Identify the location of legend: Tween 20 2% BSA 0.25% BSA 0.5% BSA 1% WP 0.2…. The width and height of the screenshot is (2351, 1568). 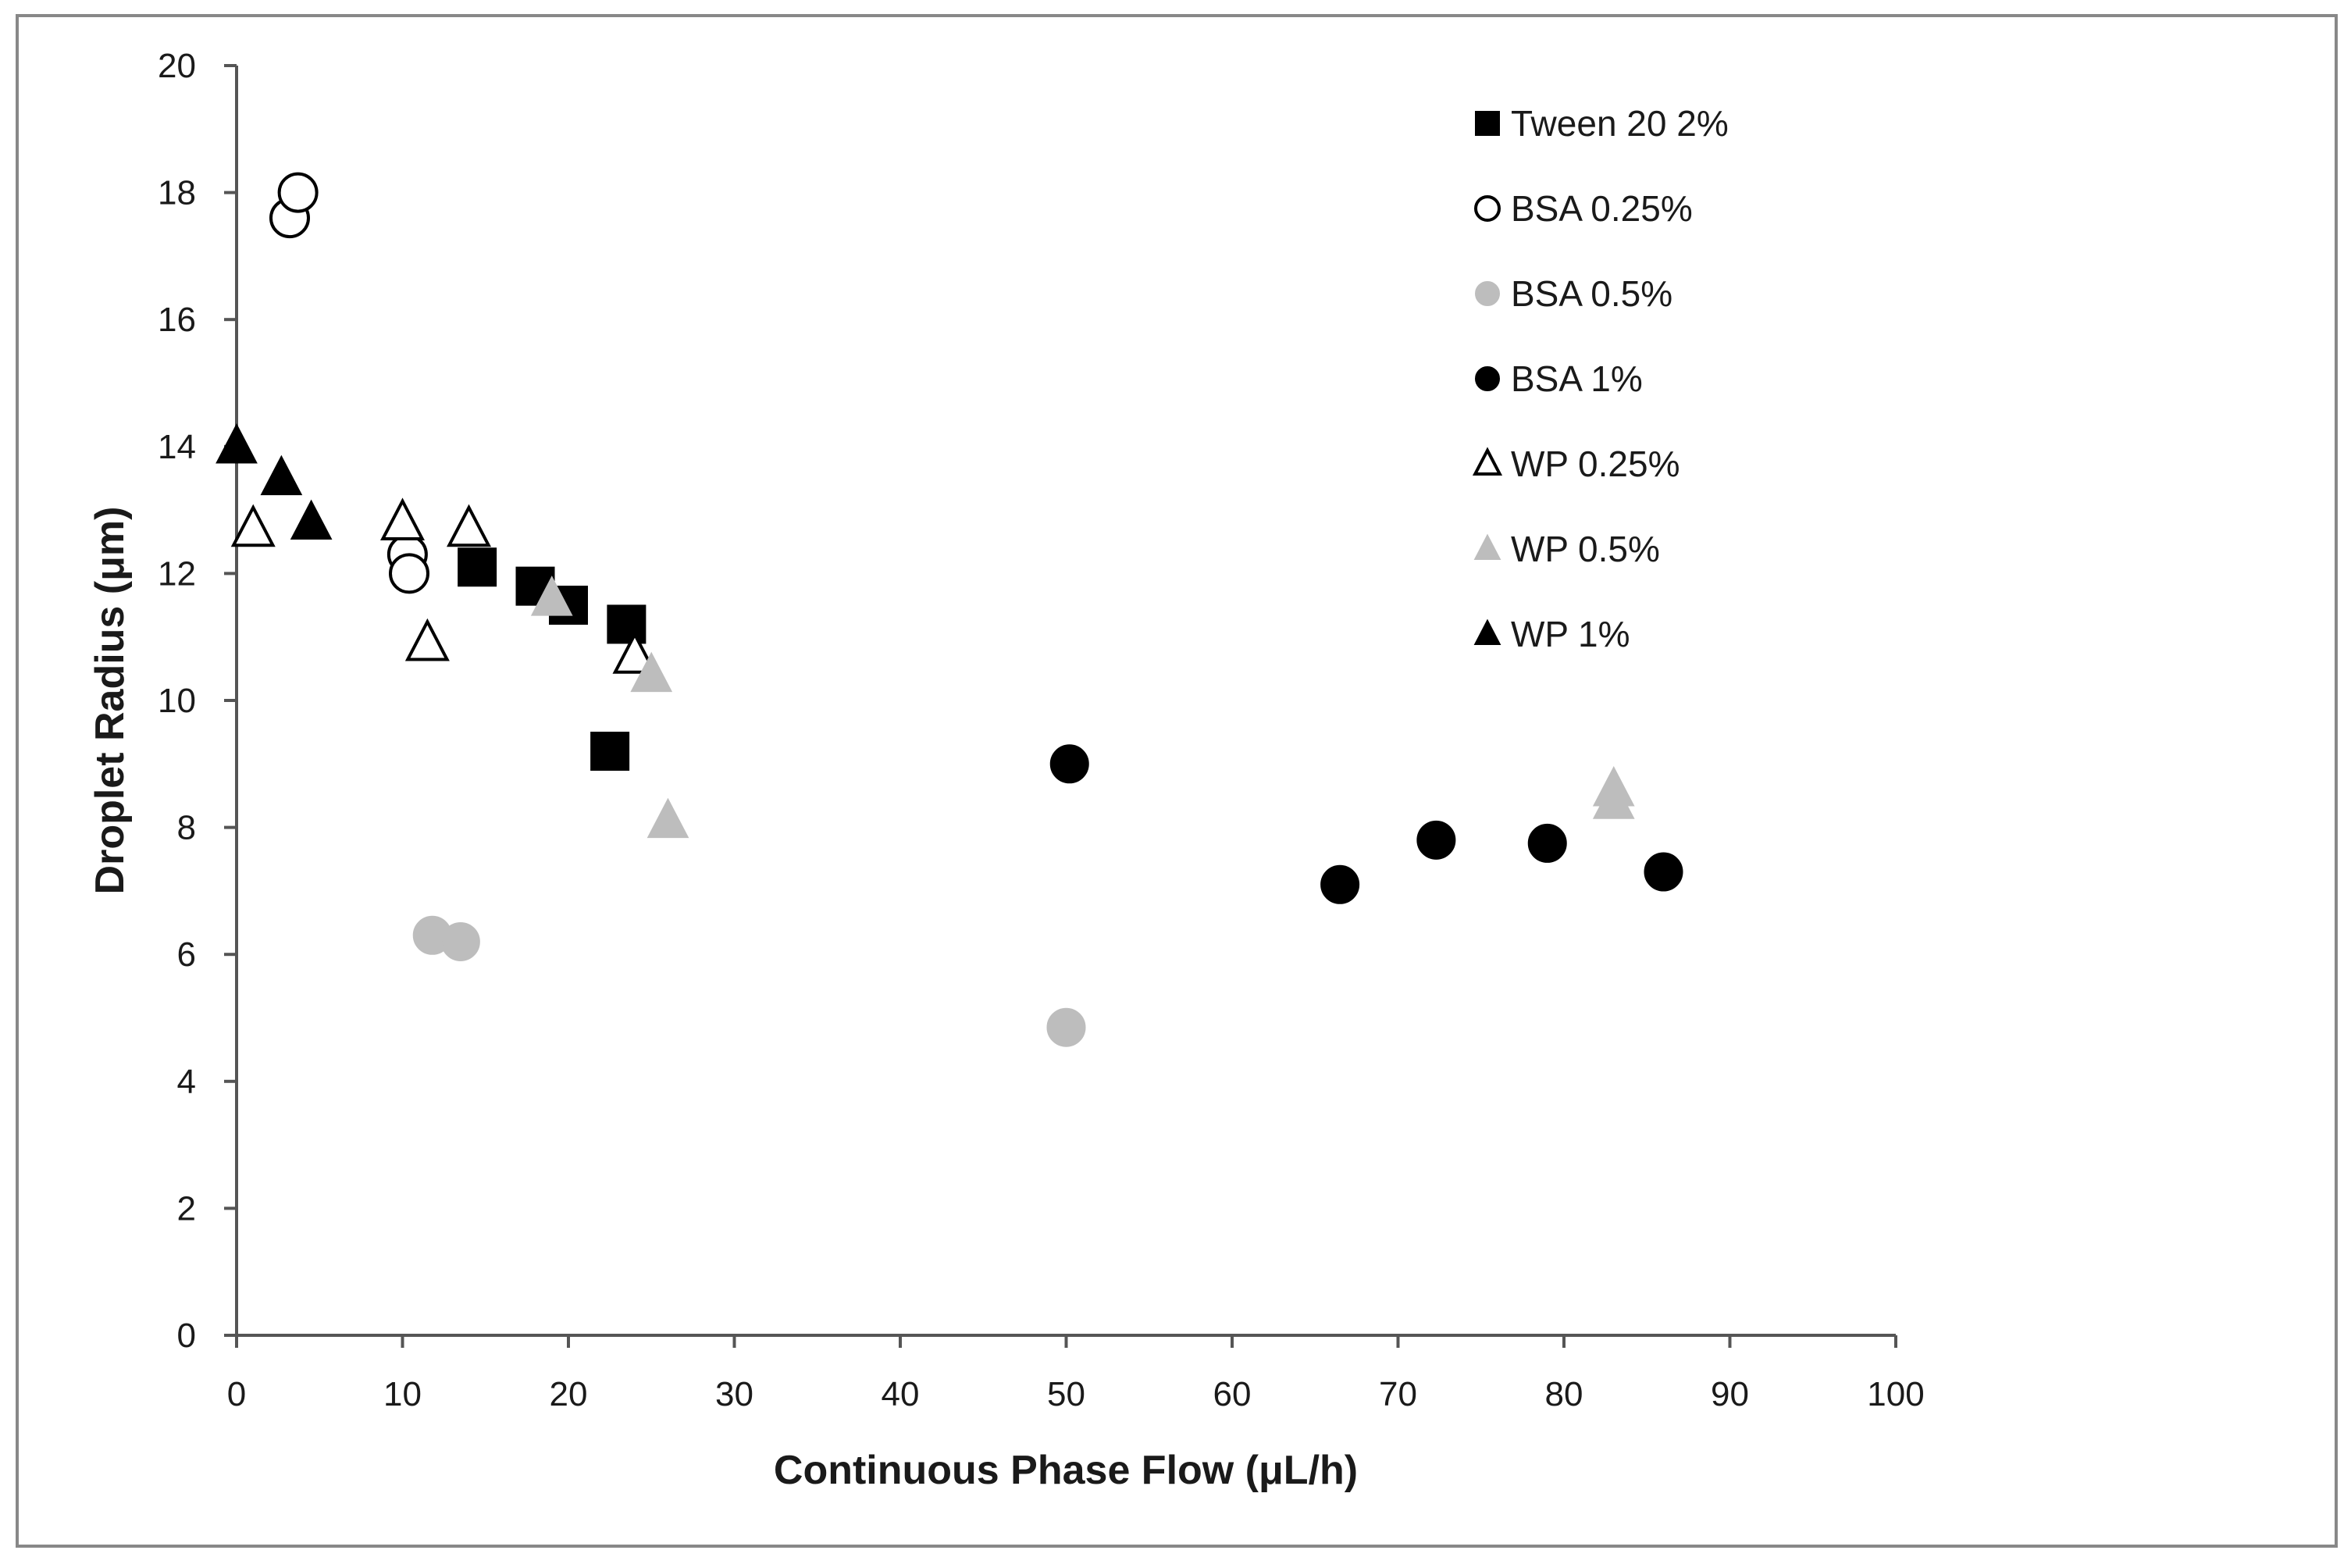
(1601, 378).